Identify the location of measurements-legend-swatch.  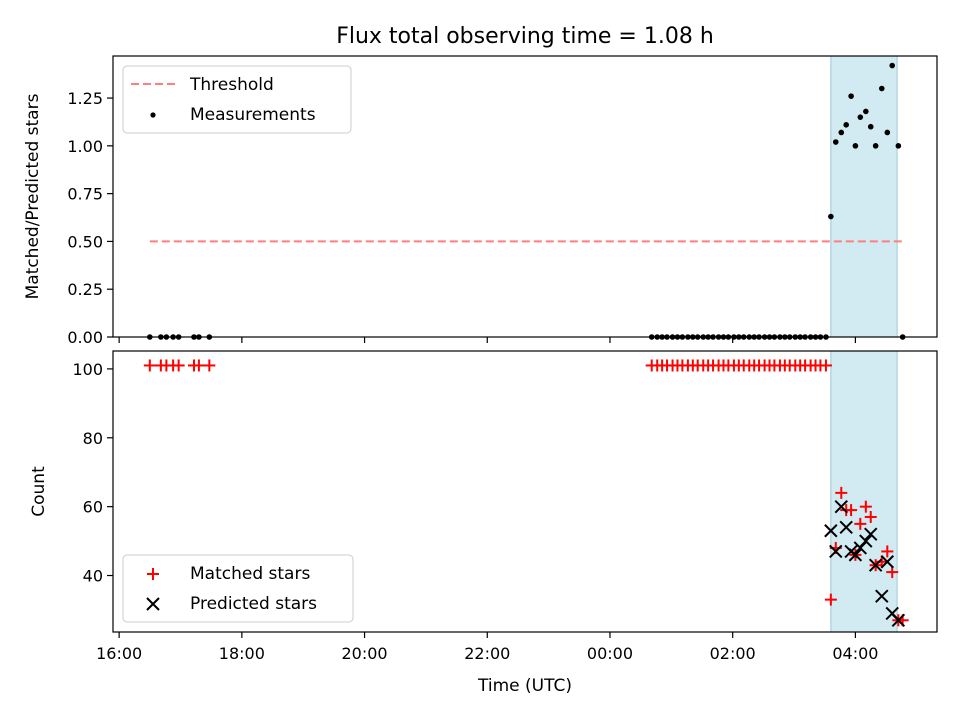
(153, 115).